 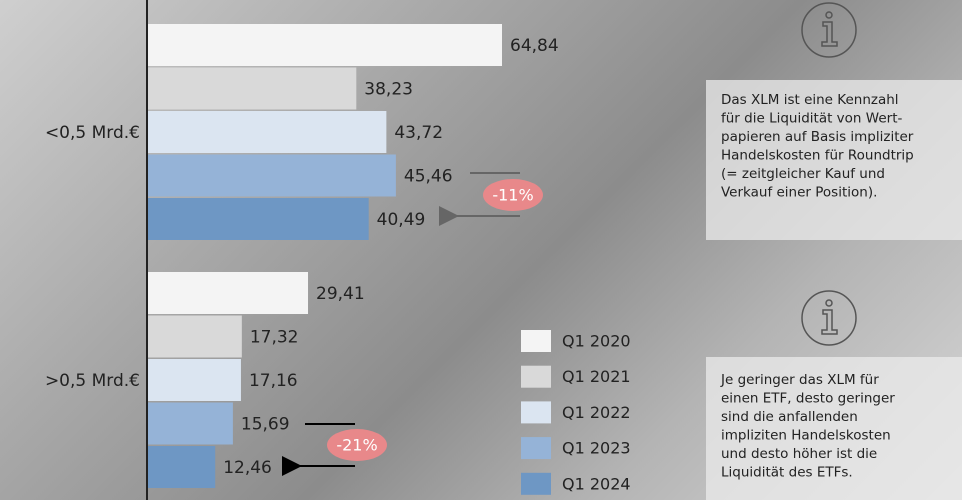 I want to click on legend-label: Q1 2024, so click(x=596, y=483).